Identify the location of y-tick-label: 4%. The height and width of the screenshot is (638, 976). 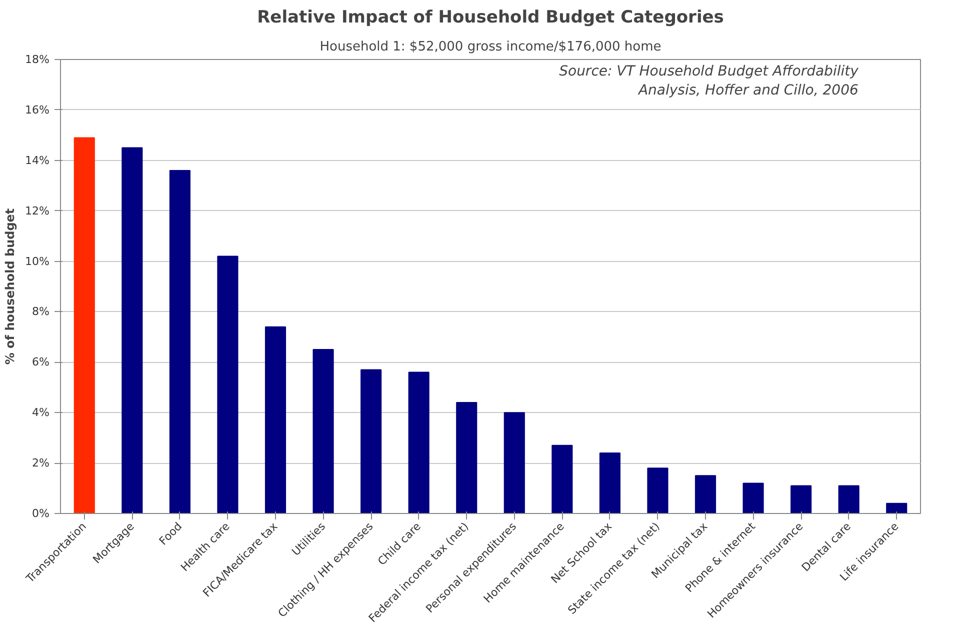
(41, 413).